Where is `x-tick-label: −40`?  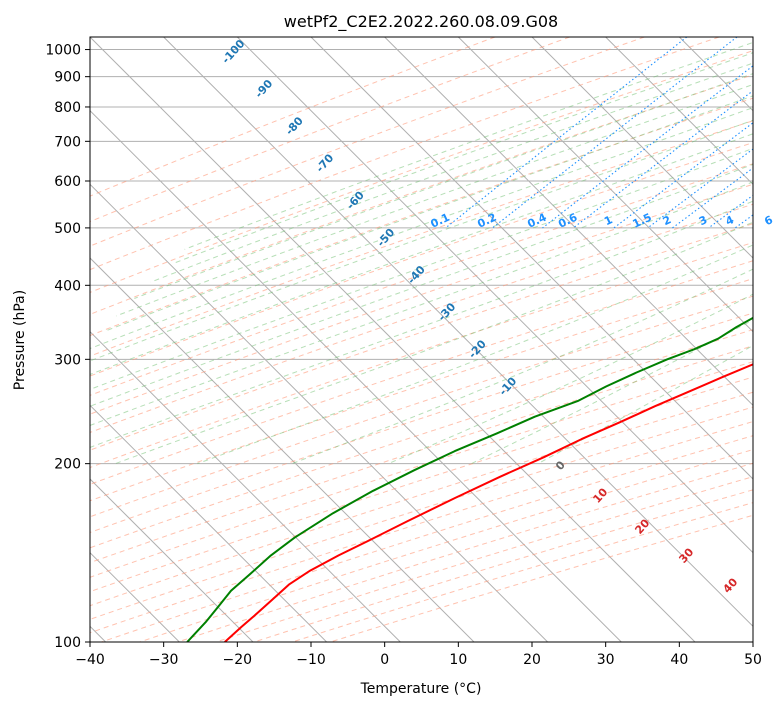
x-tick-label: −40 is located at coordinates (90, 660).